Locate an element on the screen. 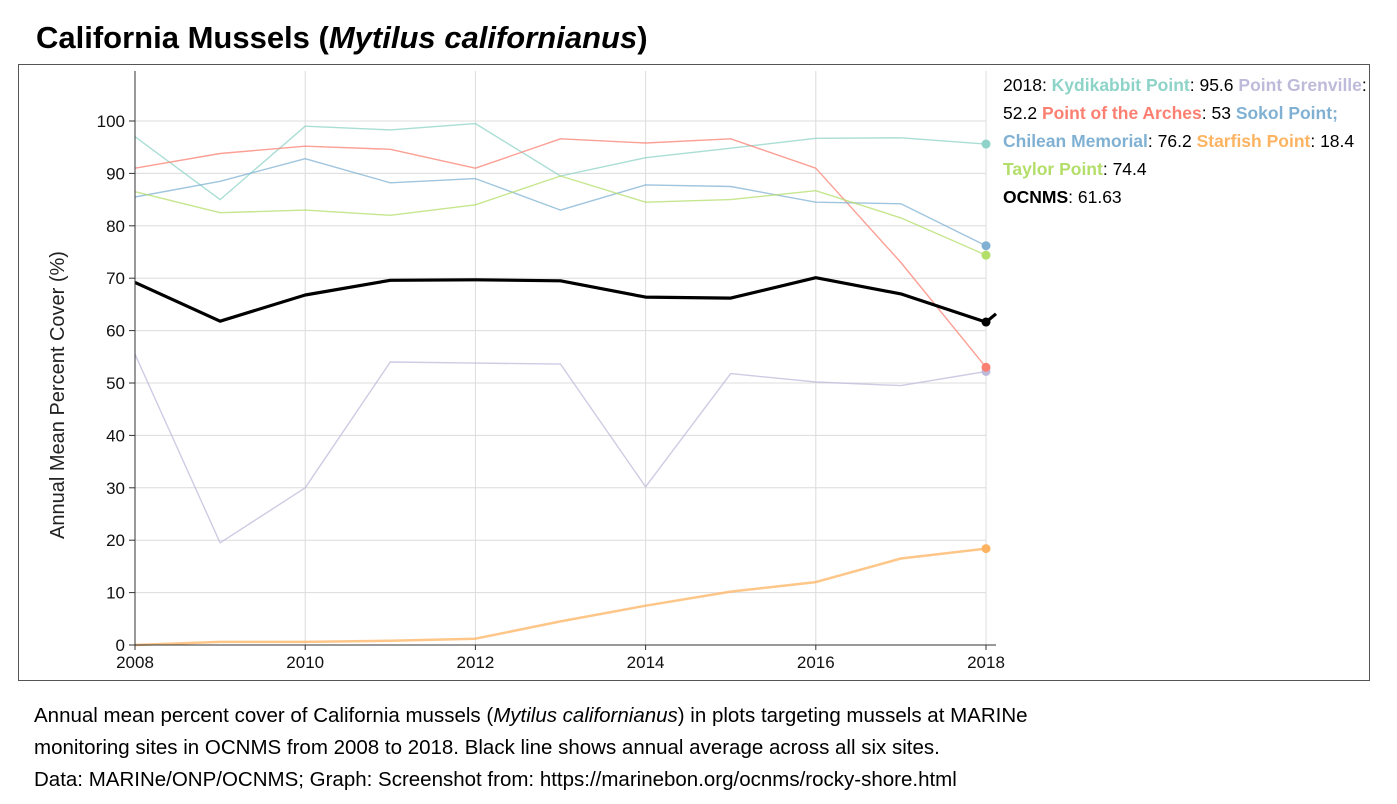 The image size is (1397, 804). legend-name-grenville: Point Grenville is located at coordinates (1300, 85).